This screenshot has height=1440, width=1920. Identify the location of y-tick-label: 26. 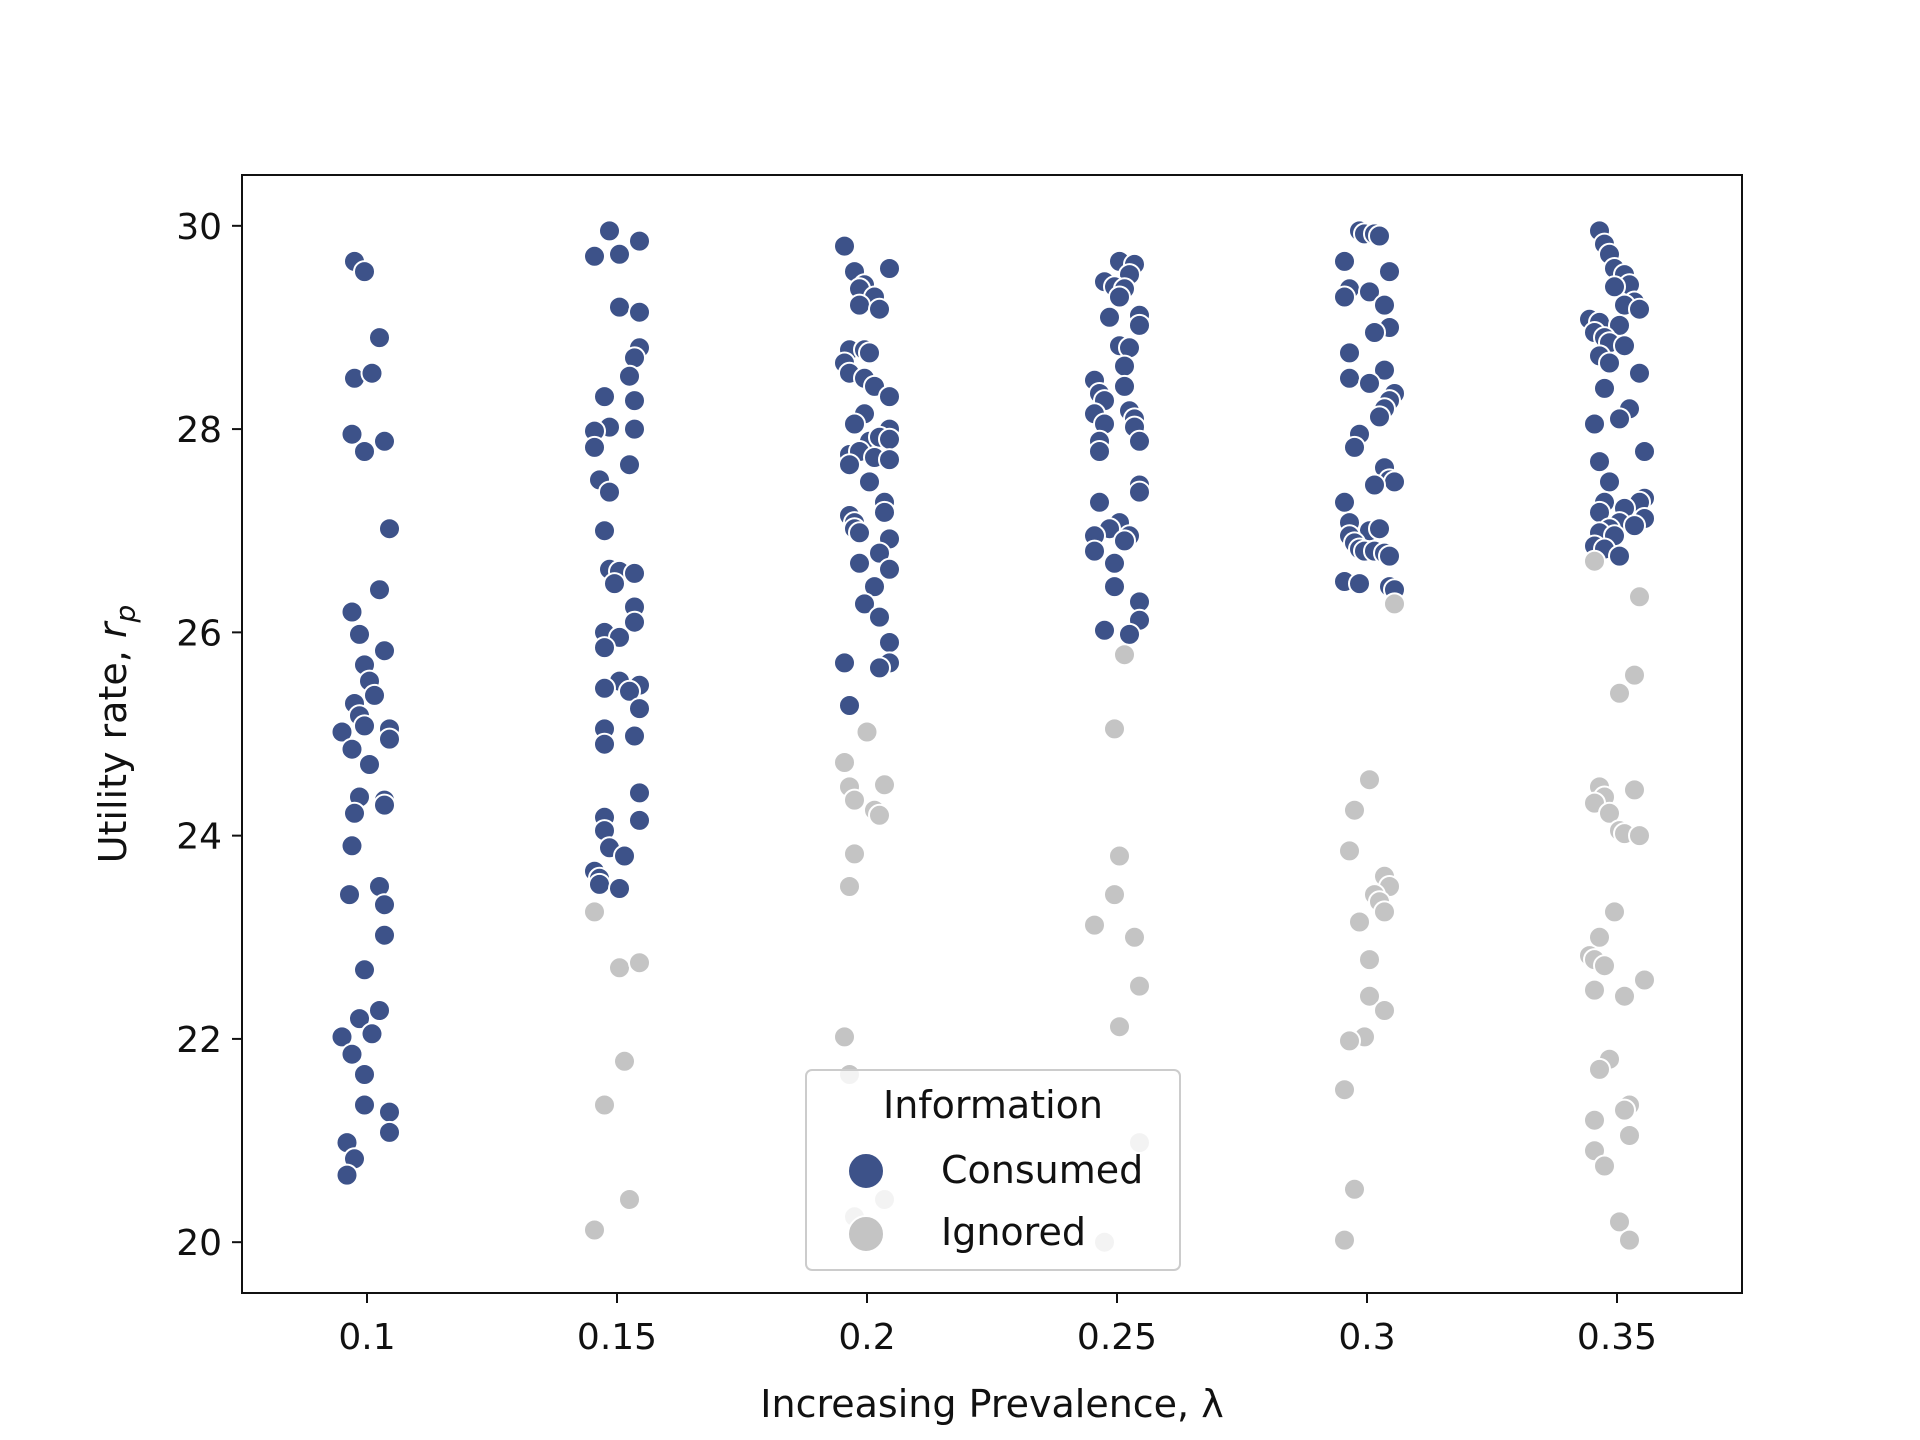
(199, 633).